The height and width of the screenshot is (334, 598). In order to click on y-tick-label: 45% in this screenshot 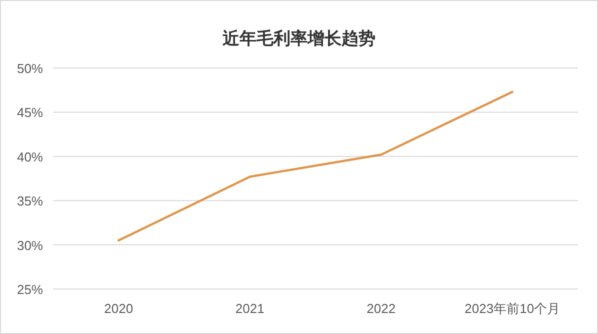, I will do `click(30, 112)`.